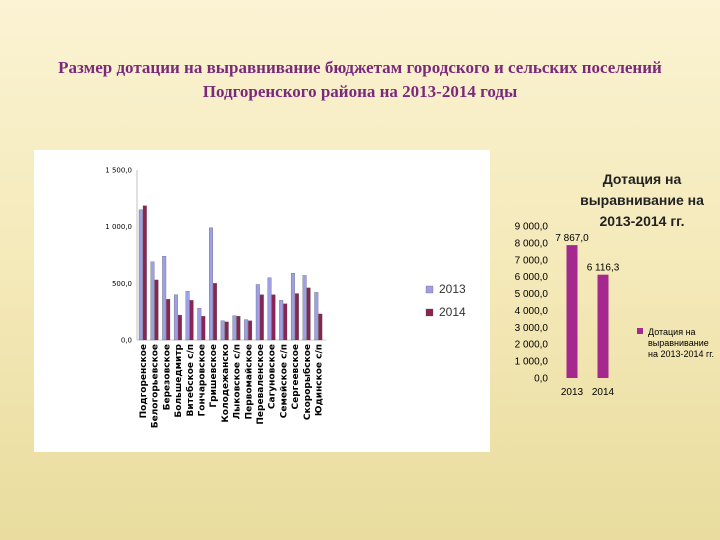 The image size is (720, 540). I want to click on y-tick-label: 4 000,0, so click(532, 311).